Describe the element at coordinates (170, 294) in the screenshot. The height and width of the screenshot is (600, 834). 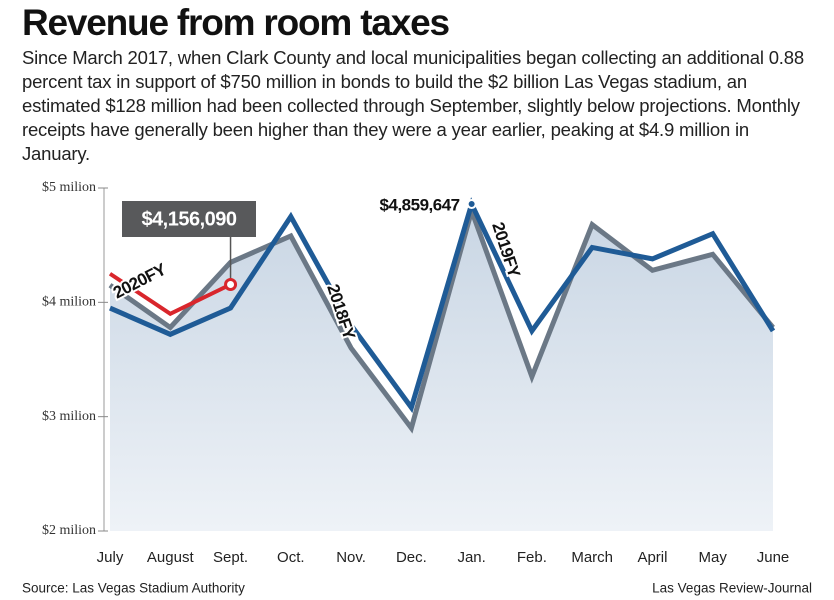
I see `series-line` at that location.